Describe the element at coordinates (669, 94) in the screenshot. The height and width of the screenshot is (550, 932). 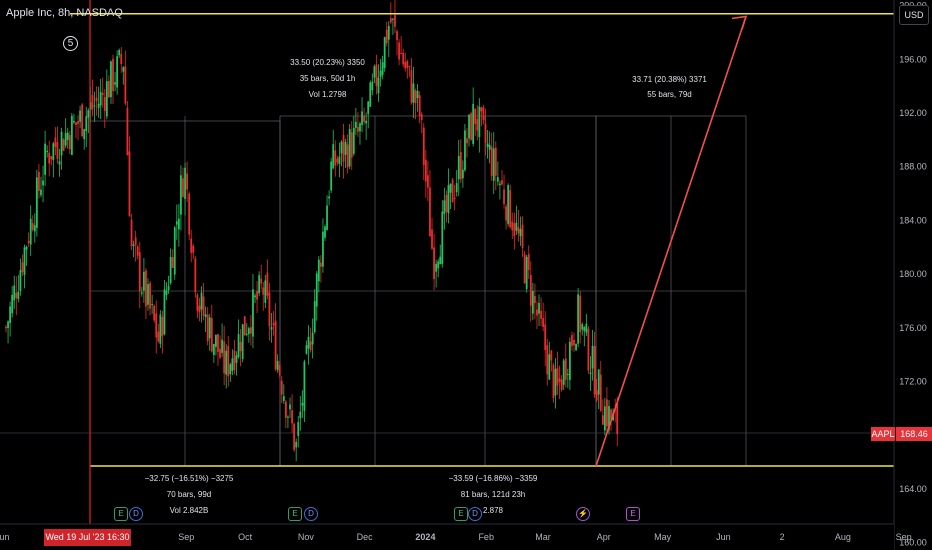
I see `annotation-line: 55 bars, 79d` at that location.